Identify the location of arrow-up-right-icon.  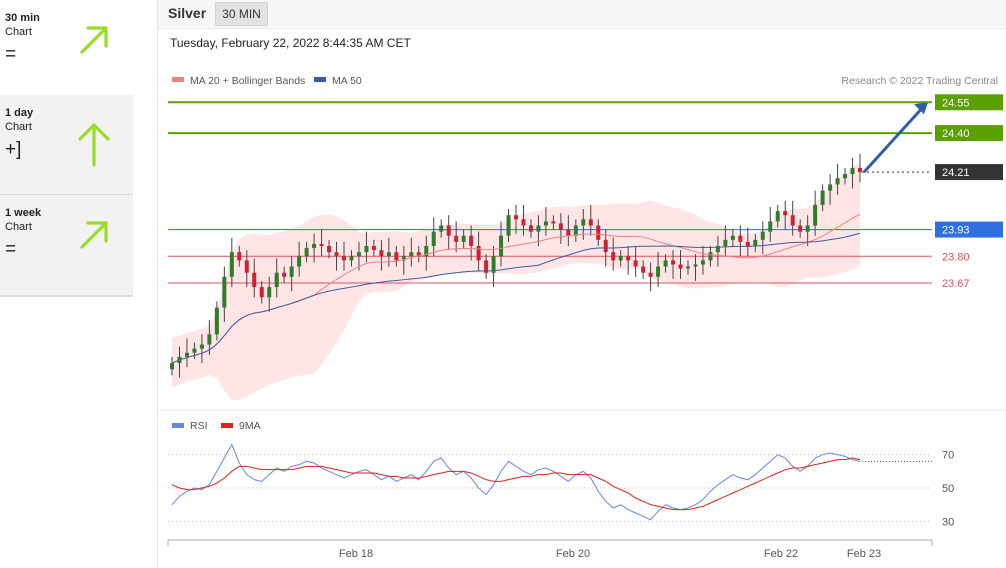
(94, 235).